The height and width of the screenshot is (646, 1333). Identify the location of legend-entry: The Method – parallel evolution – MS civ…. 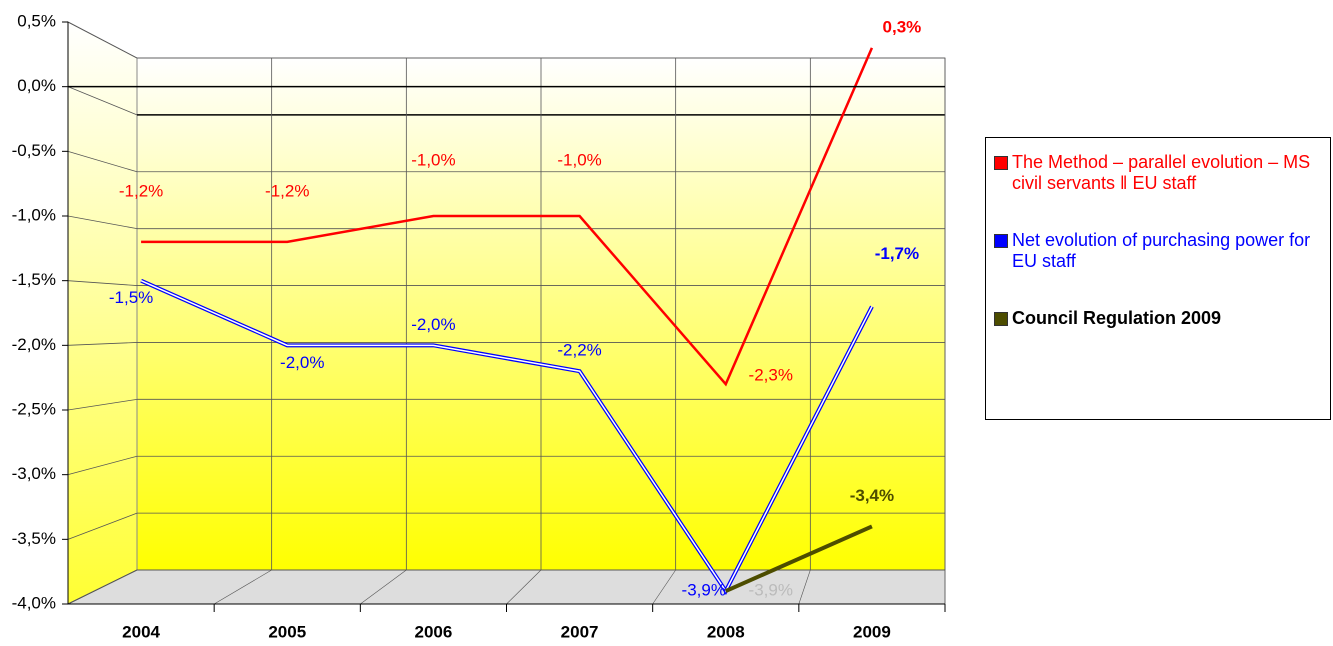
(1158, 173).